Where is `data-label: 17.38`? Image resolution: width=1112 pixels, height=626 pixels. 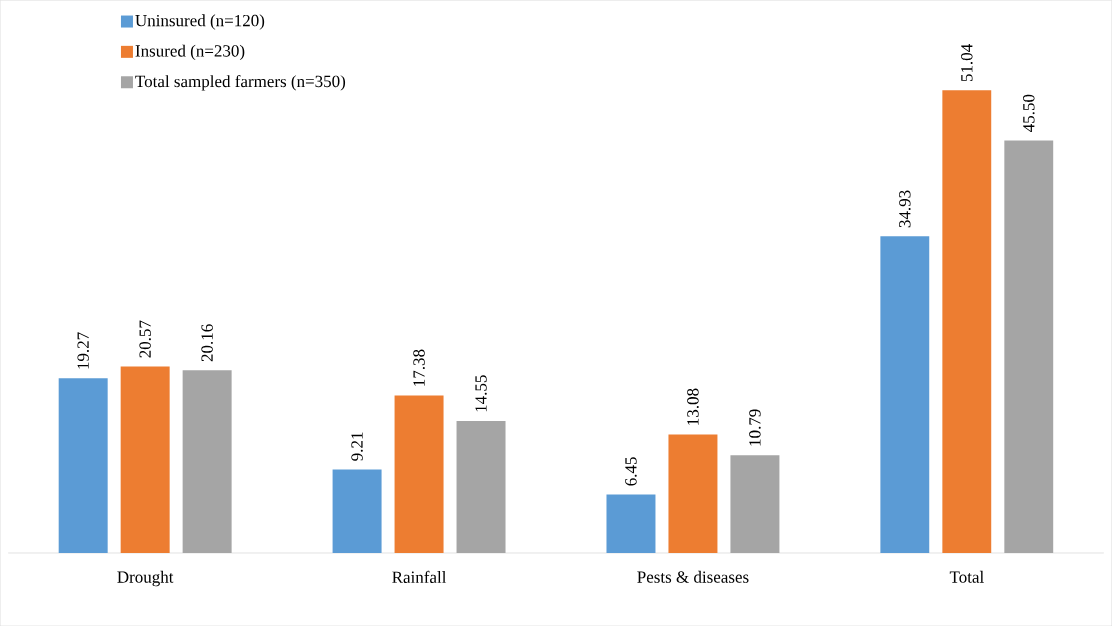 data-label: 17.38 is located at coordinates (419, 367).